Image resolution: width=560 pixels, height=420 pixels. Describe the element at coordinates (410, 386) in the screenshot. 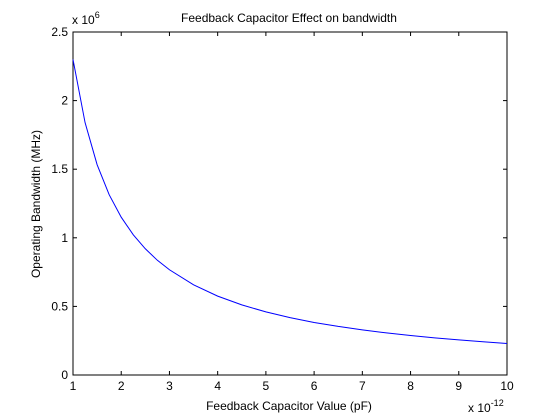

I see `x-tick-label: 8` at that location.